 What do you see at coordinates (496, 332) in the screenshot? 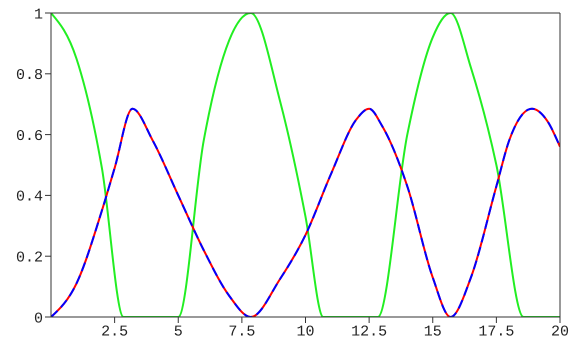
I see `x-tick-label: 17.5` at bounding box center [496, 332].